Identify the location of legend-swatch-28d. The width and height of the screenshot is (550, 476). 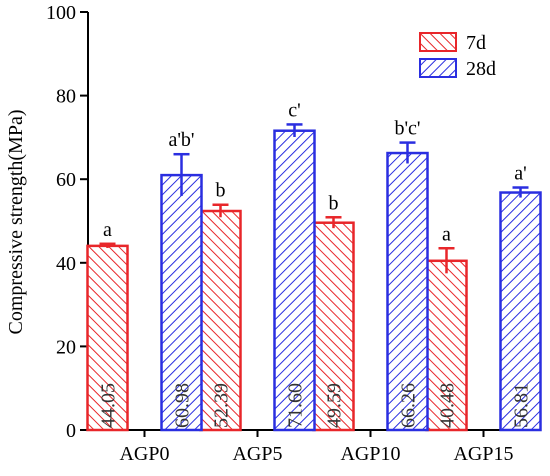
(438, 68).